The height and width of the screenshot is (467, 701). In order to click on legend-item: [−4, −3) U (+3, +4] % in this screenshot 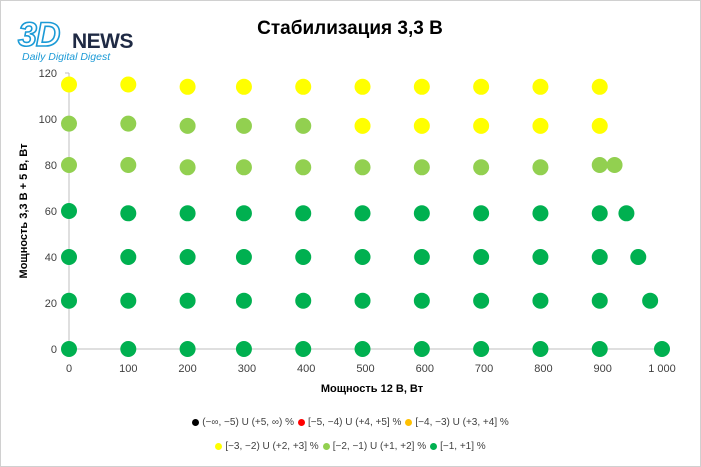, I will do `click(457, 422)`.